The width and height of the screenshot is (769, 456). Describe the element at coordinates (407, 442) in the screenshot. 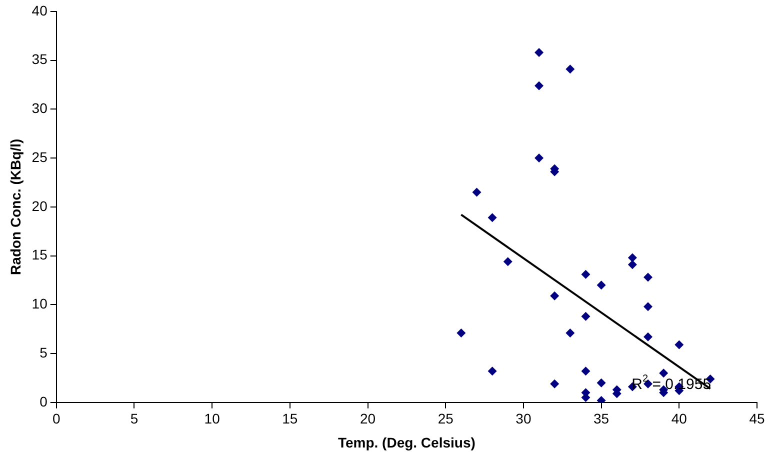

I see `x-axis-title: Temp. (Deg. Celsius)` at that location.